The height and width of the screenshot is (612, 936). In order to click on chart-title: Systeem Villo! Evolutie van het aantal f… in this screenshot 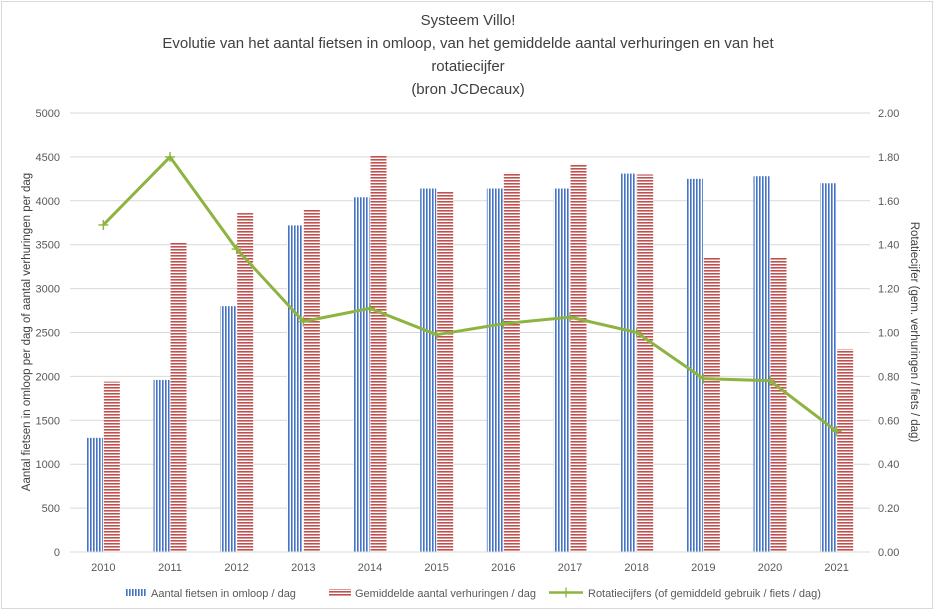, I will do `click(468, 55)`.